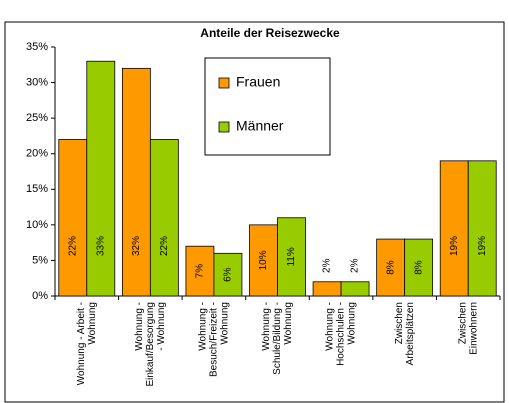 This screenshot has width=509, height=403. Describe the element at coordinates (37, 189) in the screenshot. I see `y-tick-label: 15%` at that location.